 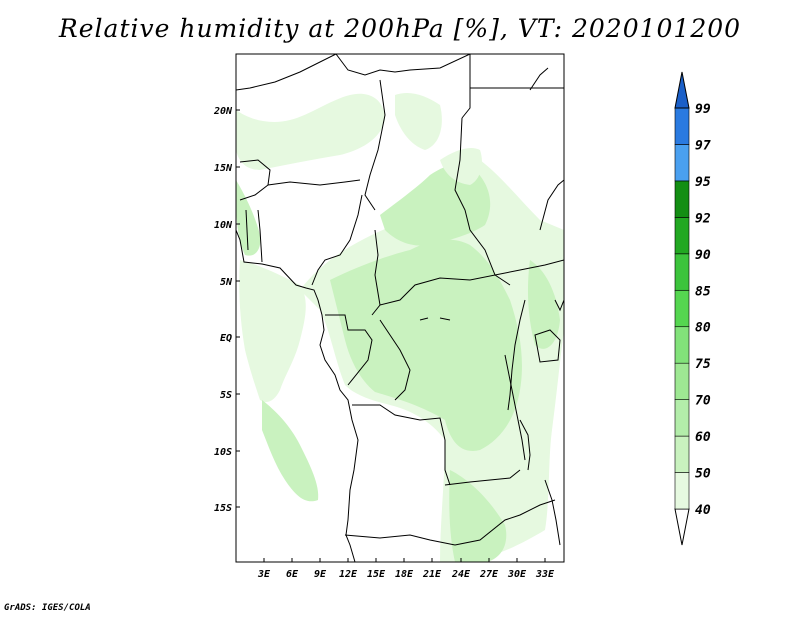 I want to click on lat-tick-label: 5S, so click(x=226, y=395).